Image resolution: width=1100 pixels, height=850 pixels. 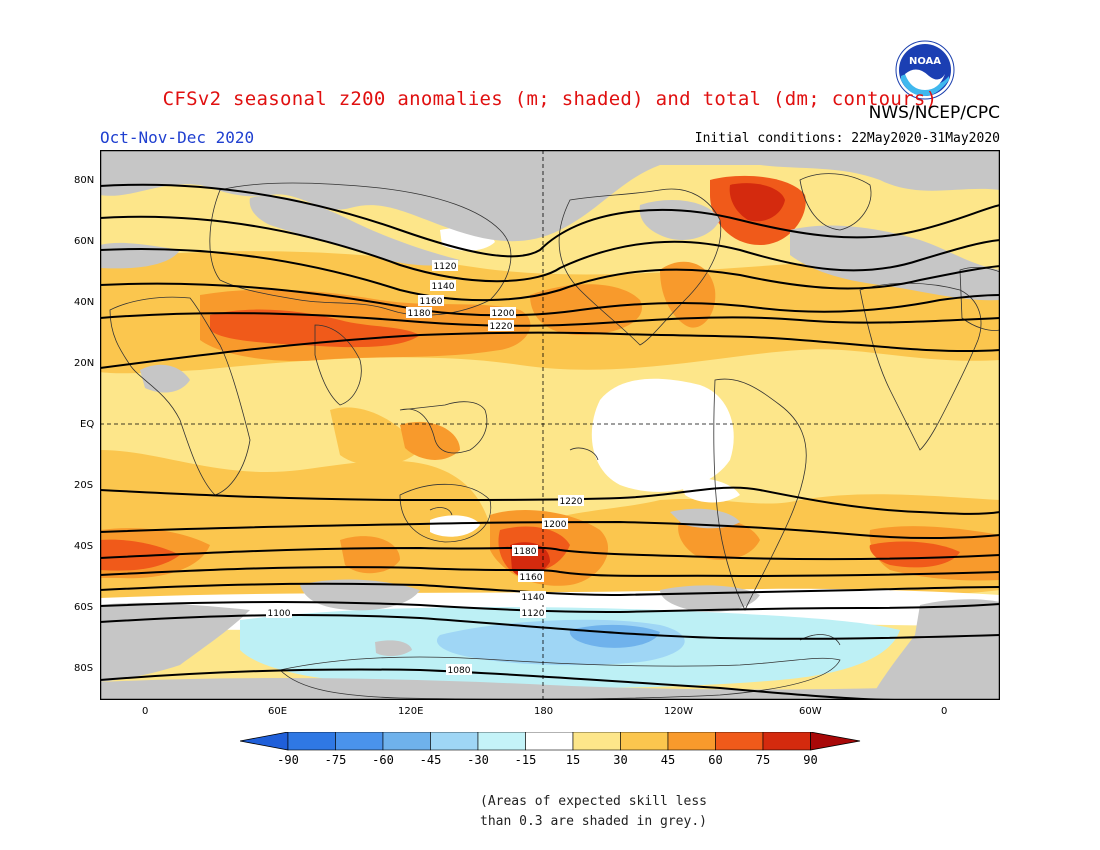 I want to click on colorbar-arrow-left, so click(x=264, y=741).